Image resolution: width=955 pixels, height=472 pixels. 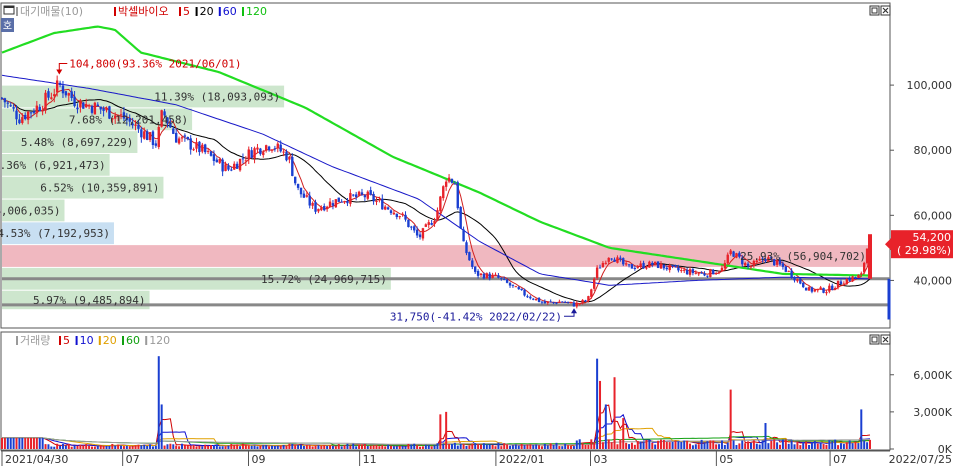 I want to click on volume-window-buttons, so click(x=880, y=339).